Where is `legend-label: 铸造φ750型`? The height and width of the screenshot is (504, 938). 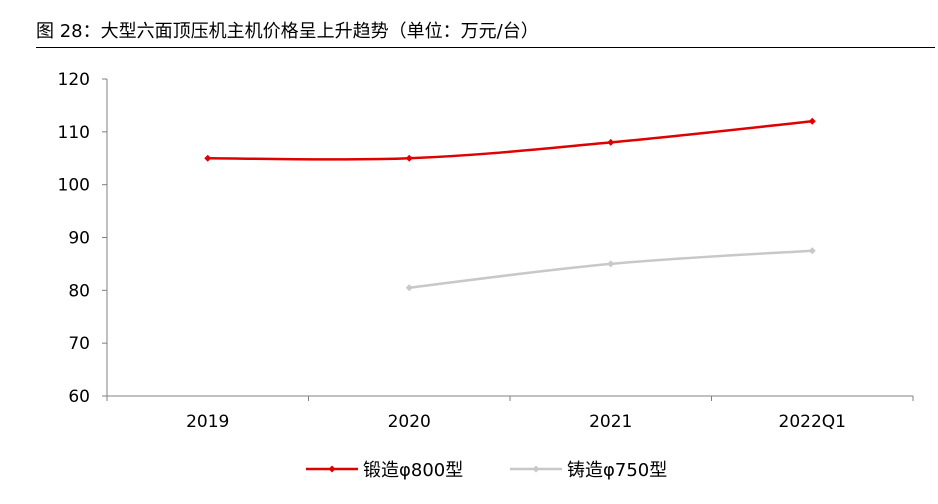 legend-label: 铸造φ750型 is located at coordinates (617, 470).